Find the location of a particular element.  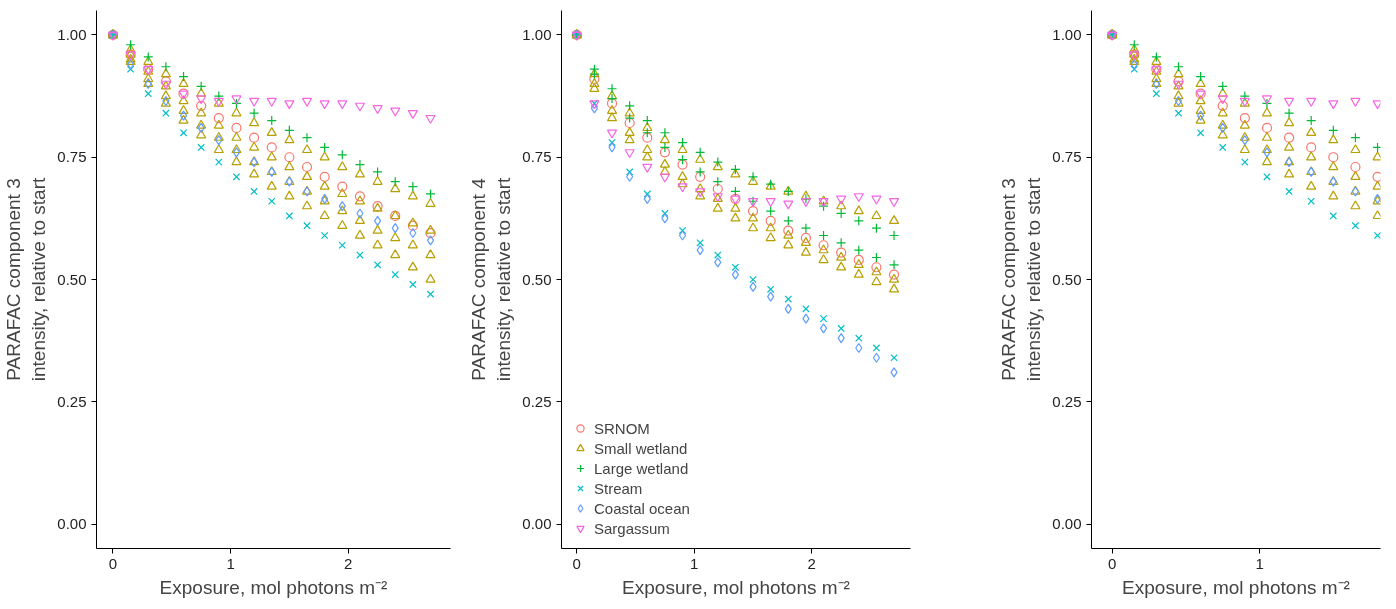

legend-label: Large wetland is located at coordinates (641, 468).